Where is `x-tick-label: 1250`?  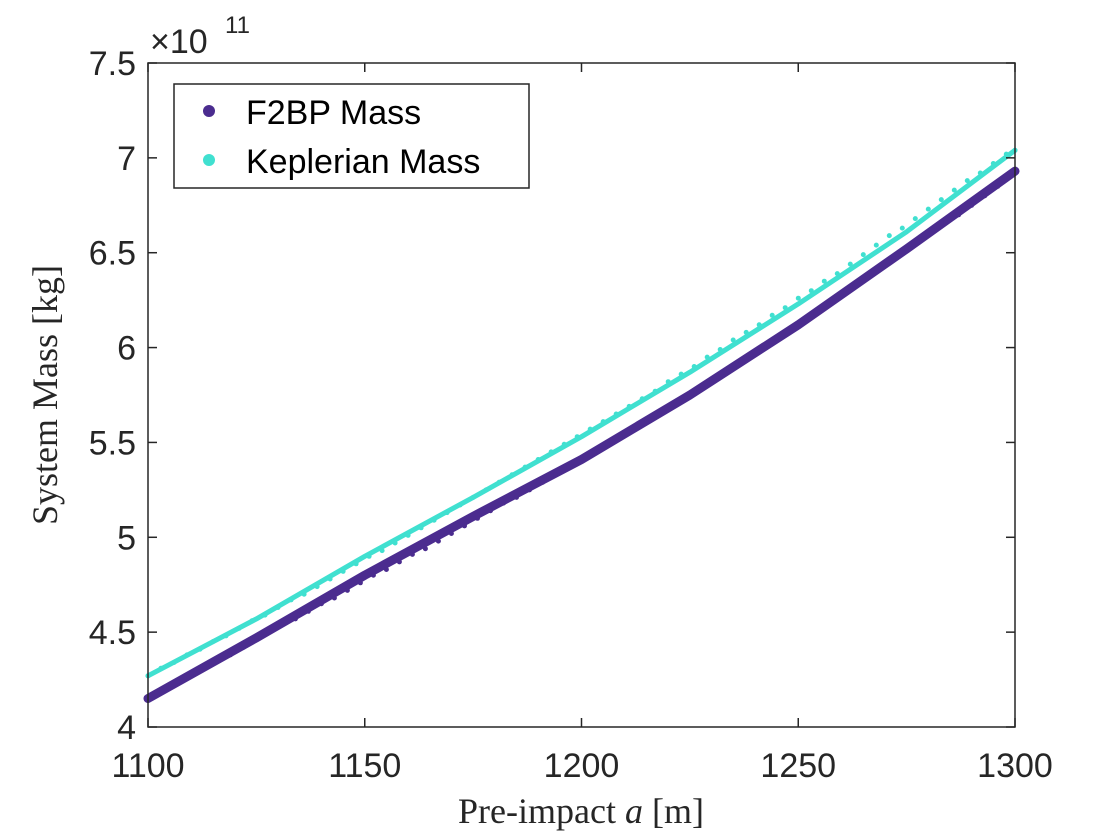 x-tick-label: 1250 is located at coordinates (798, 766).